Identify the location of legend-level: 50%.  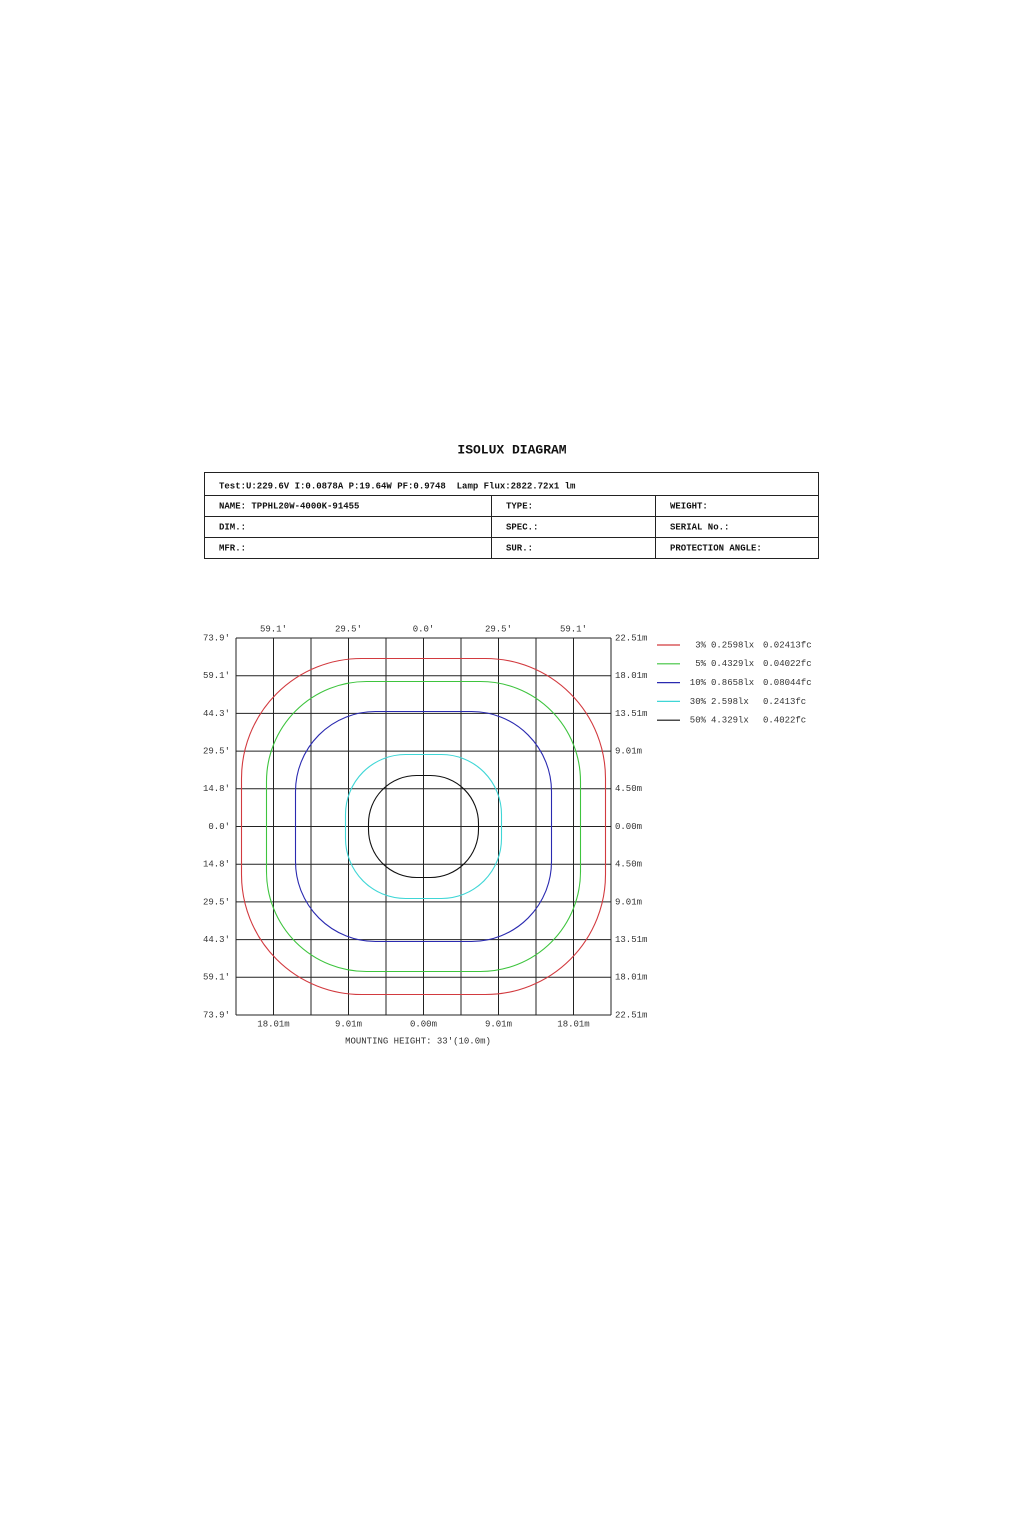
(698, 721).